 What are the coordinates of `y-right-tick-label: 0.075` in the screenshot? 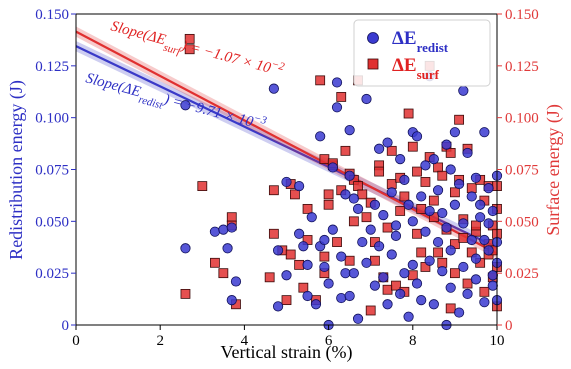 It's located at (522, 171).